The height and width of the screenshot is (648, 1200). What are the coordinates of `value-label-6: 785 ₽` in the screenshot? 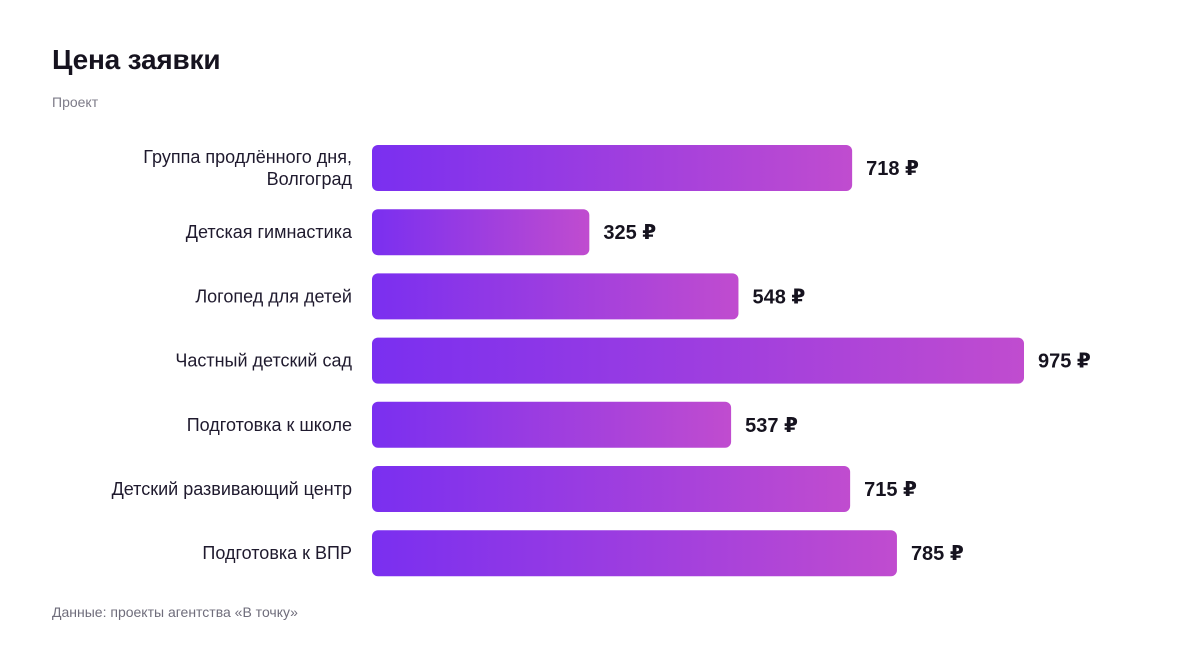 It's located at (937, 554).